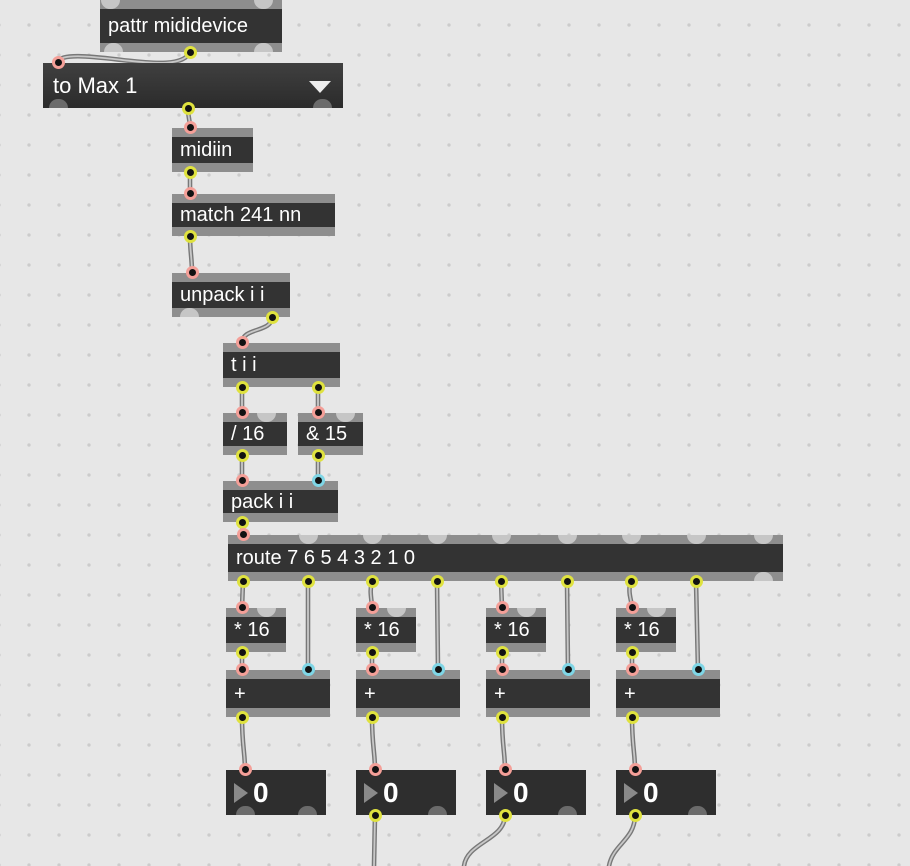  What do you see at coordinates (253, 215) in the screenshot?
I see `object-box-match-241-nn: match 241 nn` at bounding box center [253, 215].